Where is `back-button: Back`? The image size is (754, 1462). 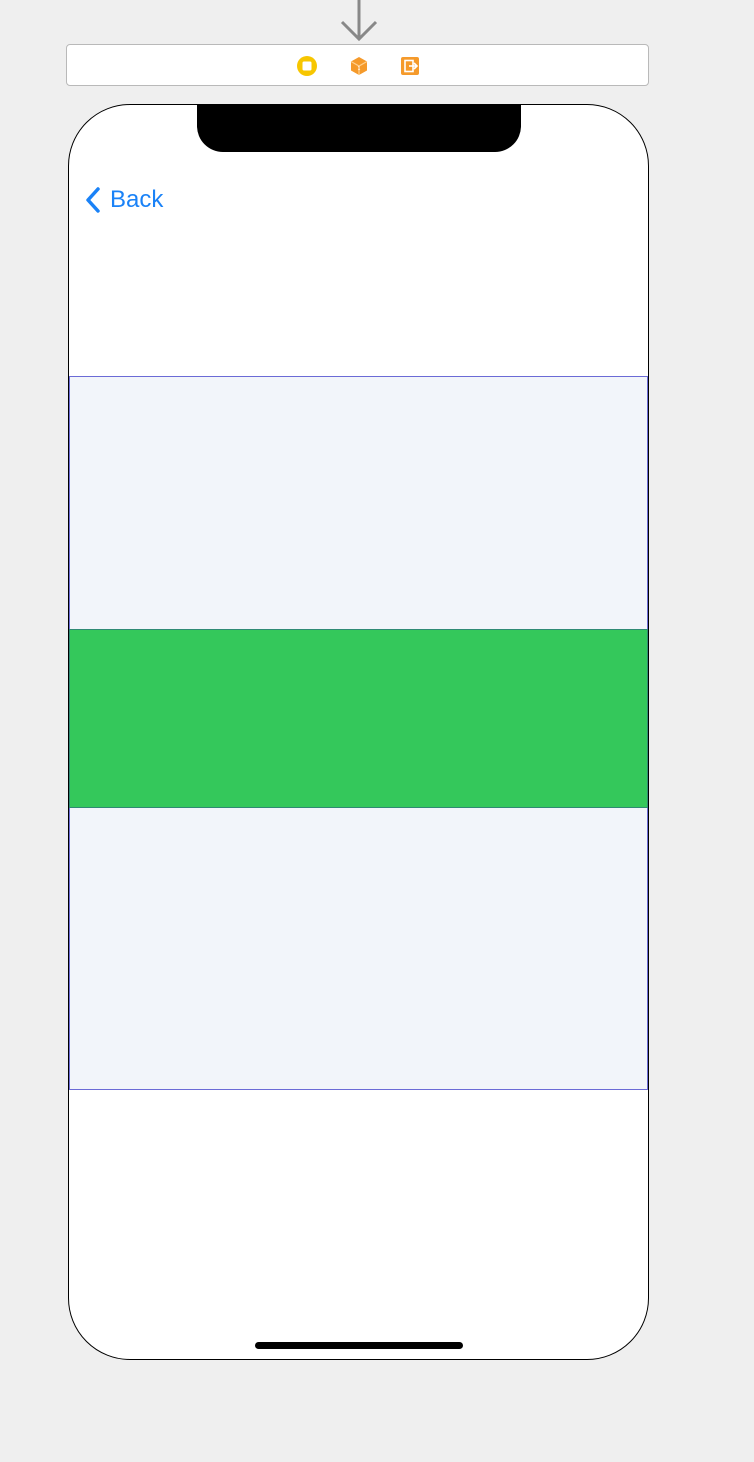 back-button: Back is located at coordinates (124, 200).